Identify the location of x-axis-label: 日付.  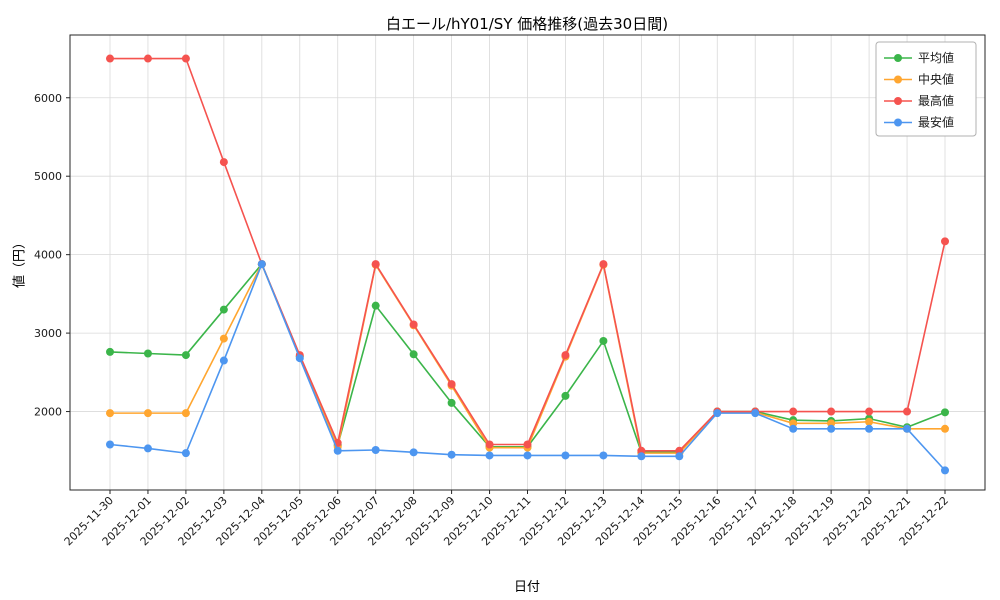
(527, 587).